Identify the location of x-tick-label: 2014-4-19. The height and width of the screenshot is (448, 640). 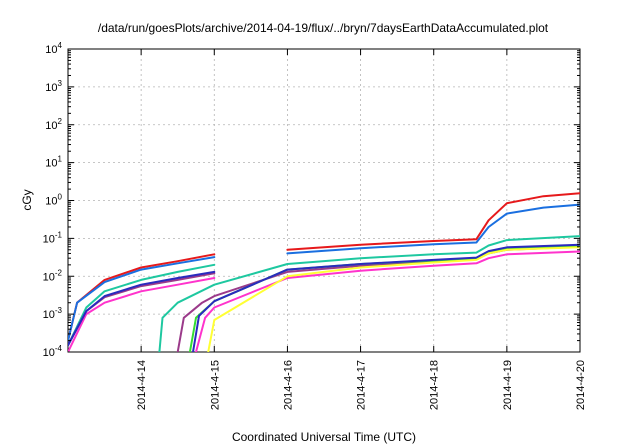
(508, 385).